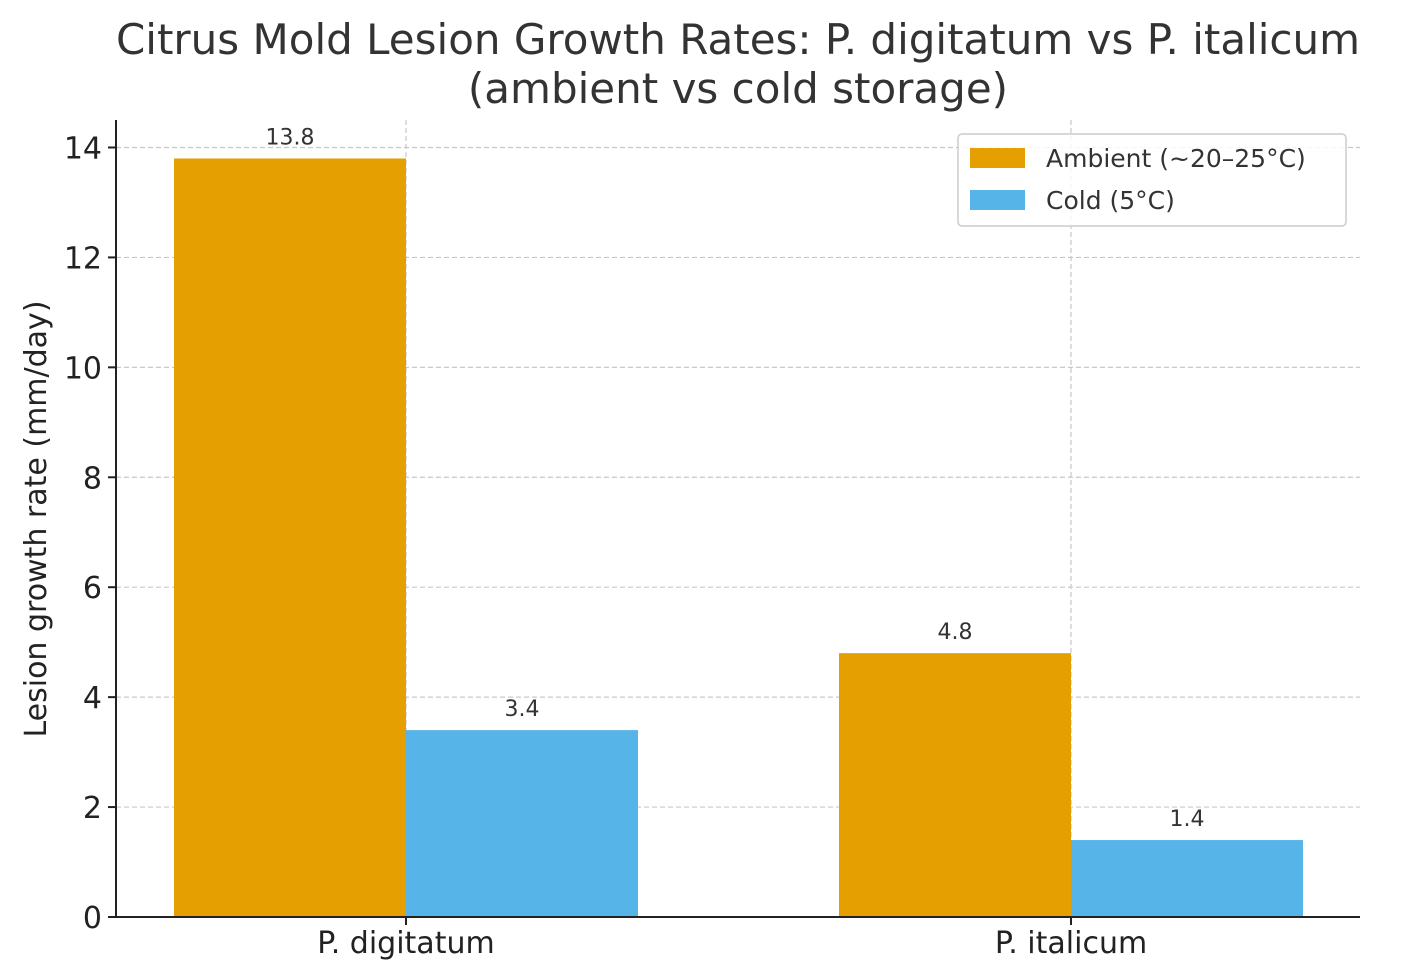 This screenshot has height=980, width=1417. I want to click on y-tick-label: 8, so click(92, 478).